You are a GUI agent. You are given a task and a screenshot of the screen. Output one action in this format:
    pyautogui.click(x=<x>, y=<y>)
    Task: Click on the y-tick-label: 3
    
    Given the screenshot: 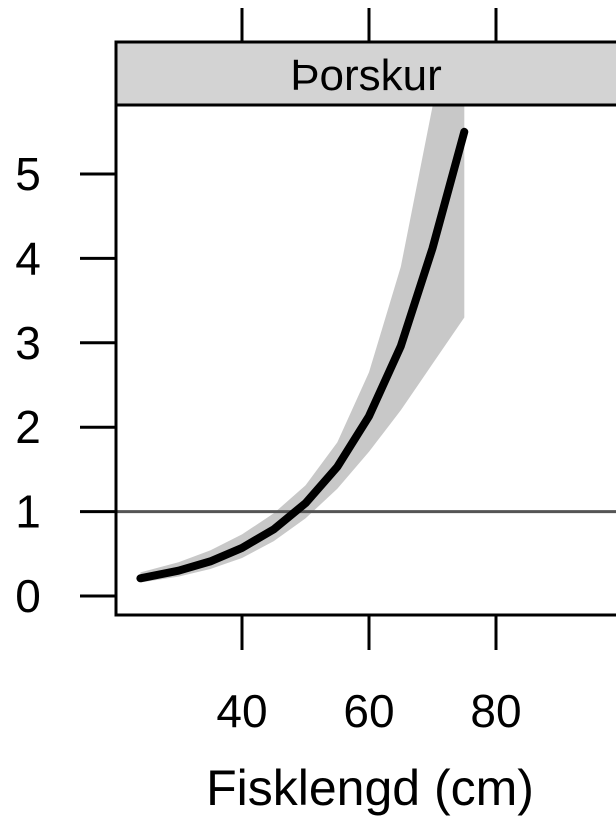 What is the action you would take?
    pyautogui.click(x=28, y=343)
    